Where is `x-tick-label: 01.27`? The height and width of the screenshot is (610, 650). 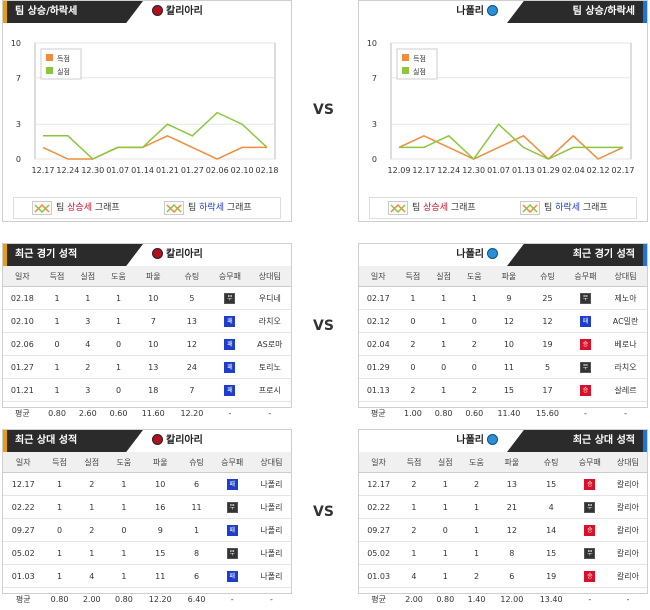 x-tick-label: 01.27 is located at coordinates (192, 170).